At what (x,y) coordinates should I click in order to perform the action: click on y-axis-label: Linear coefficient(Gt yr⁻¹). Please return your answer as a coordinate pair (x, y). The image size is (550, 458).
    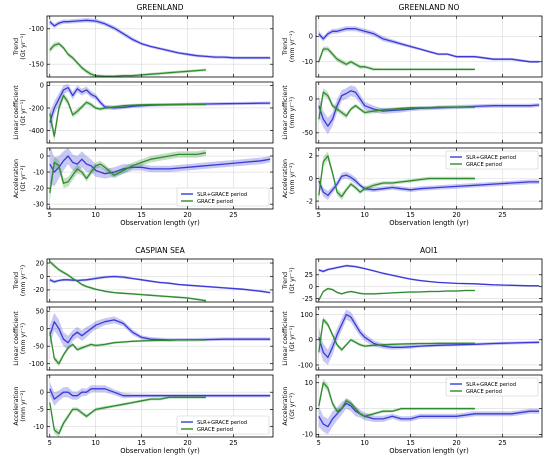
    Looking at the image, I should click on (289, 338).